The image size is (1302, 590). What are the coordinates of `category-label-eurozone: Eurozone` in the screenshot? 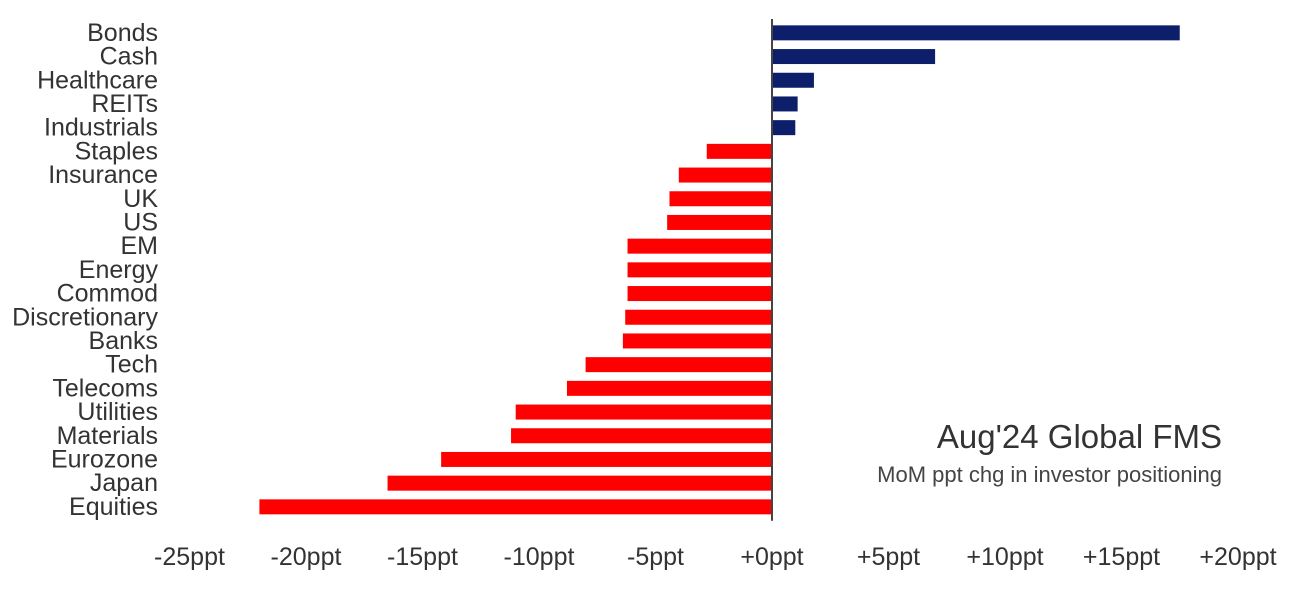 It's located at (104, 459).